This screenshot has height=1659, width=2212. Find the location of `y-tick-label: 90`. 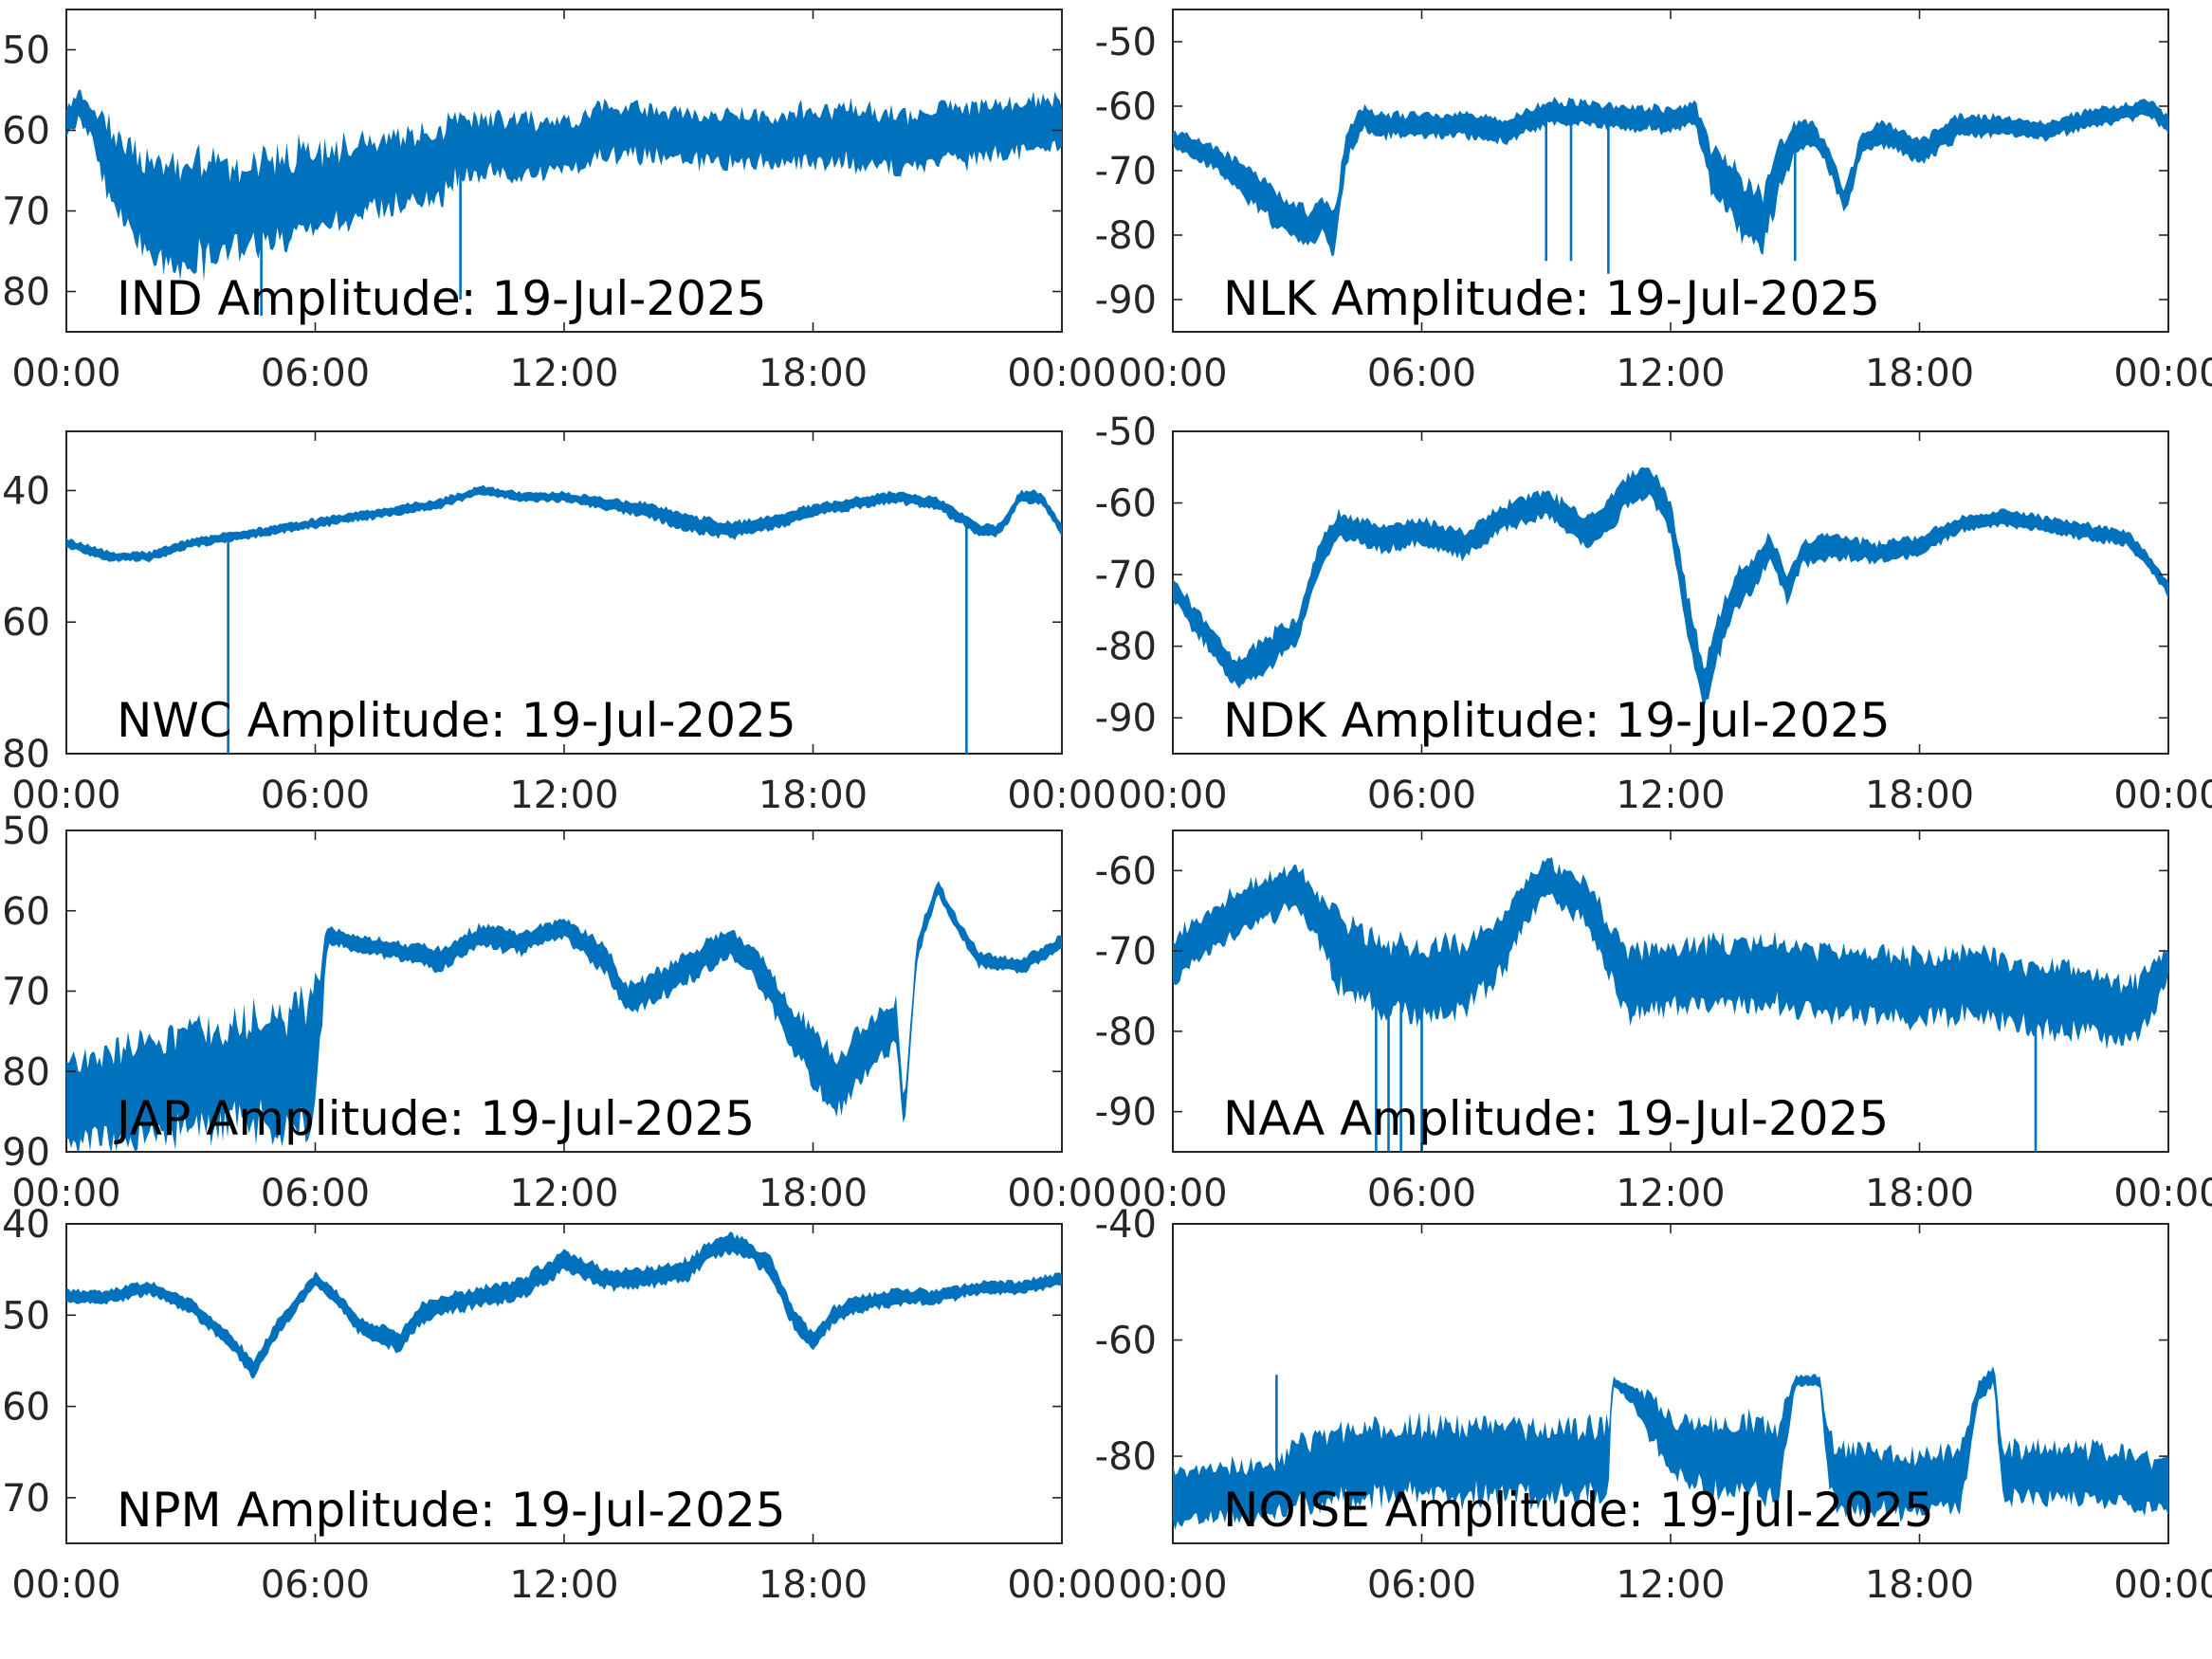

y-tick-label: 90 is located at coordinates (26, 1153).